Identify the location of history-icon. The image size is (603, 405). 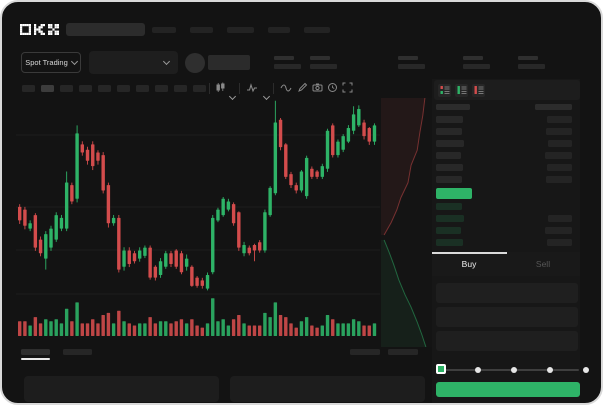
(332, 87).